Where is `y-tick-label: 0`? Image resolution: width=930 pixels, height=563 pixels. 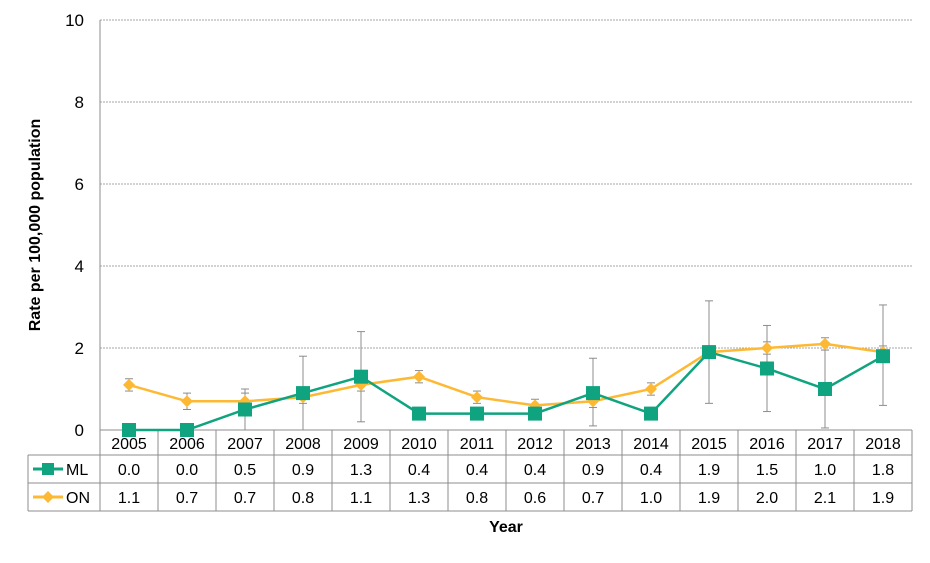
y-tick-label: 0 is located at coordinates (79, 430).